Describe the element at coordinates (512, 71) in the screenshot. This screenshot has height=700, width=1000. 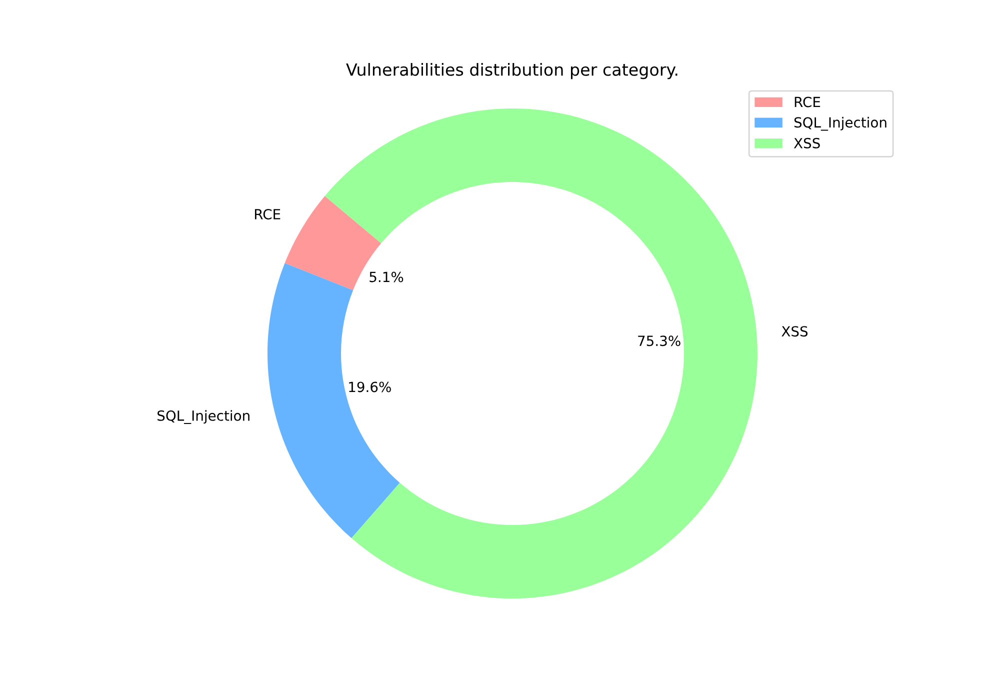
I see `chart-title: Vulnerabilities distribution per category.` at that location.